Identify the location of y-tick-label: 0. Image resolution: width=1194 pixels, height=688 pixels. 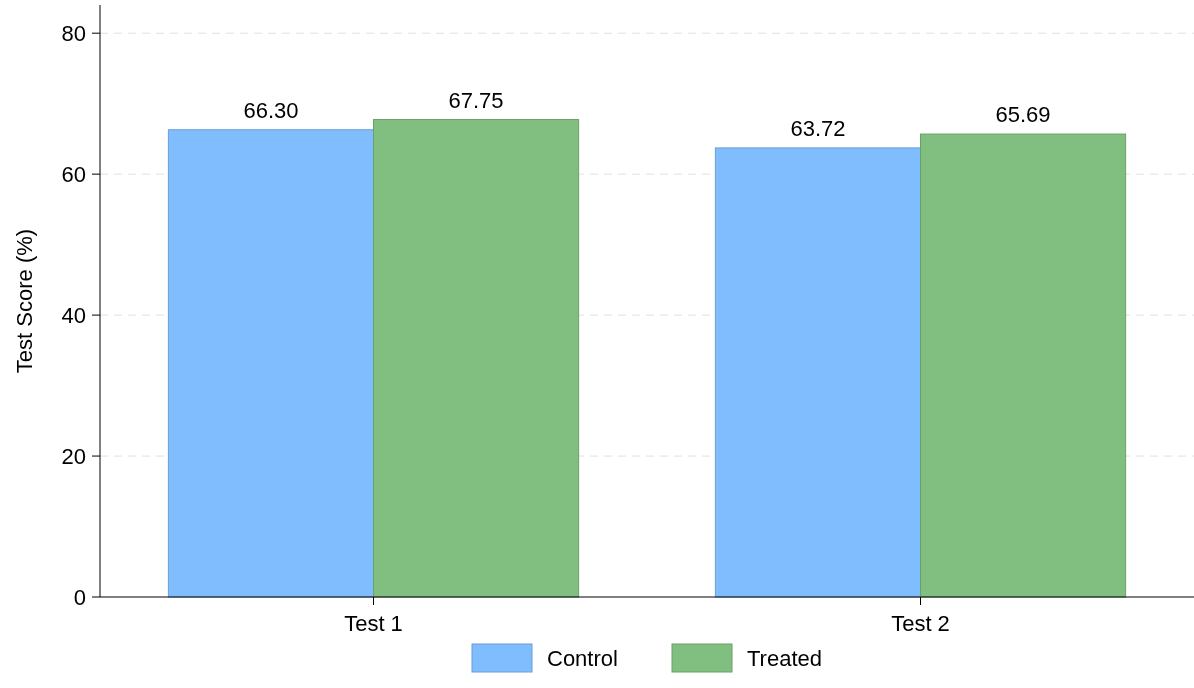
(79, 597).